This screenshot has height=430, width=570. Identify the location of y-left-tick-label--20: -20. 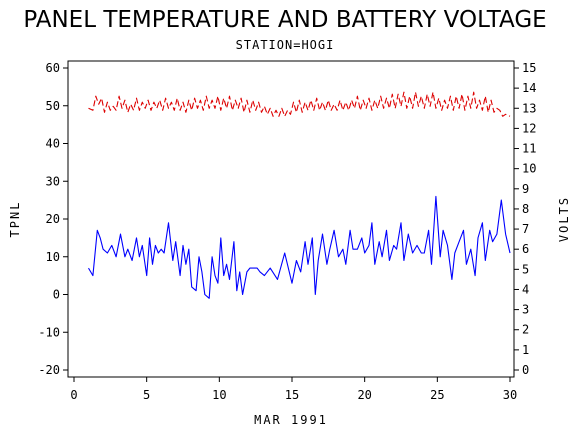
(49, 370).